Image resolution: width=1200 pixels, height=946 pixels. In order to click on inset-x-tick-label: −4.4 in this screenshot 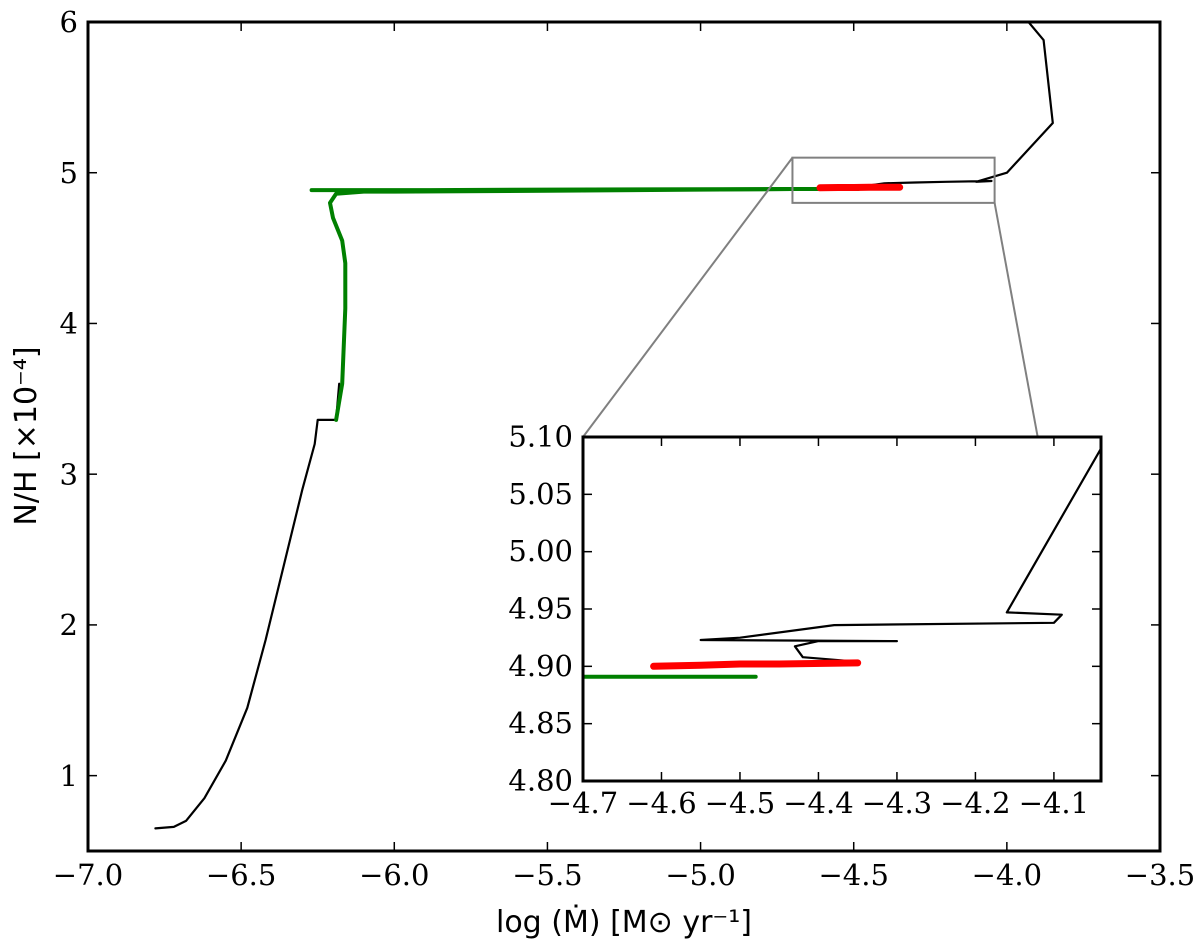, I will do `click(818, 803)`.